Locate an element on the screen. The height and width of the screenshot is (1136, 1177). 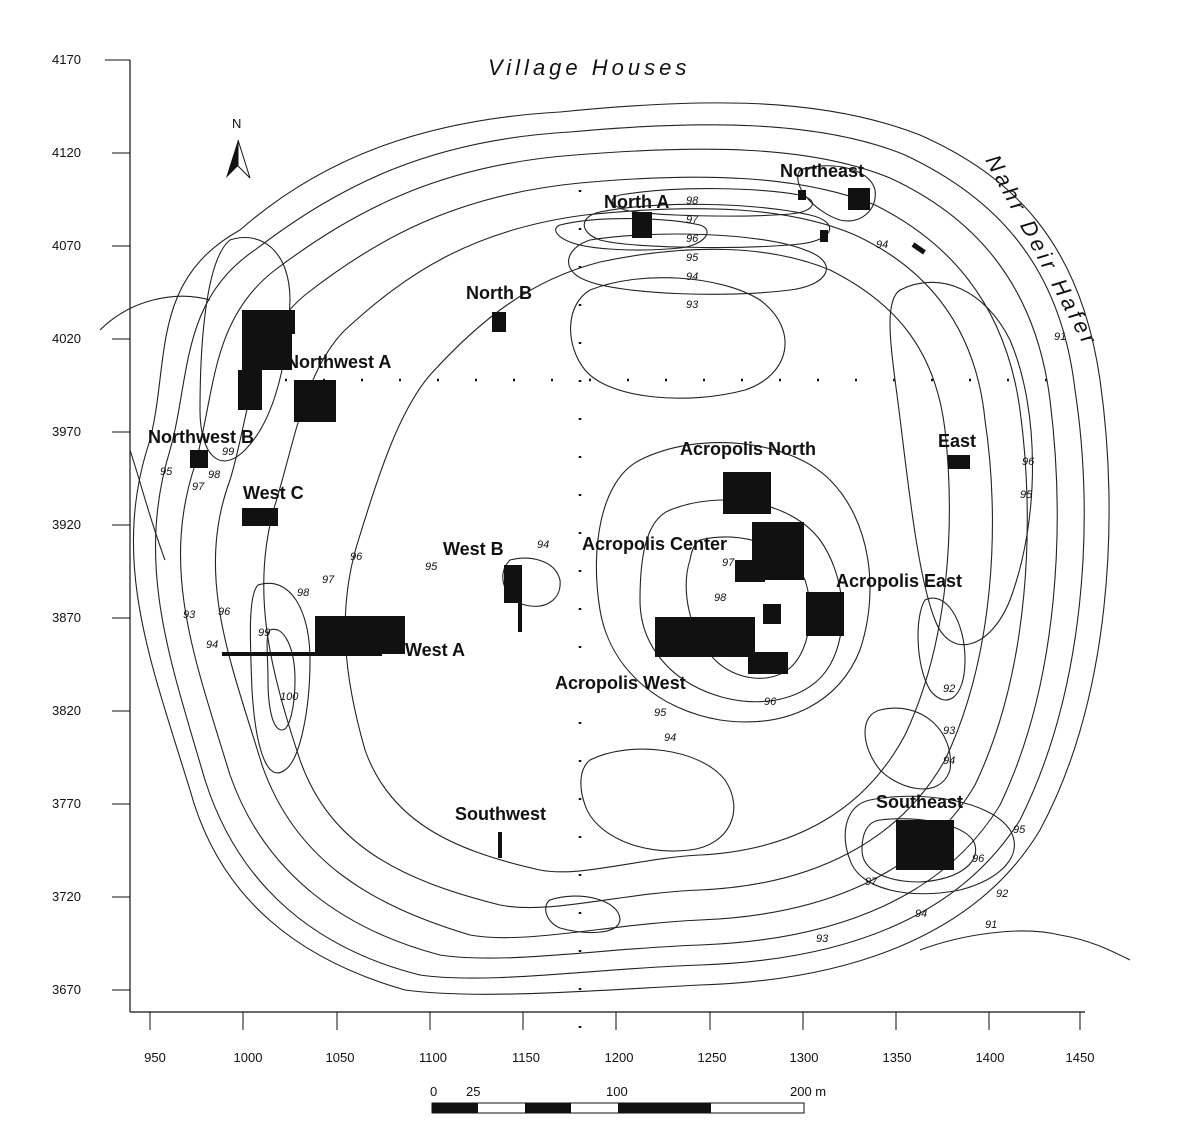
scale-label: 100 is located at coordinates (617, 1091).